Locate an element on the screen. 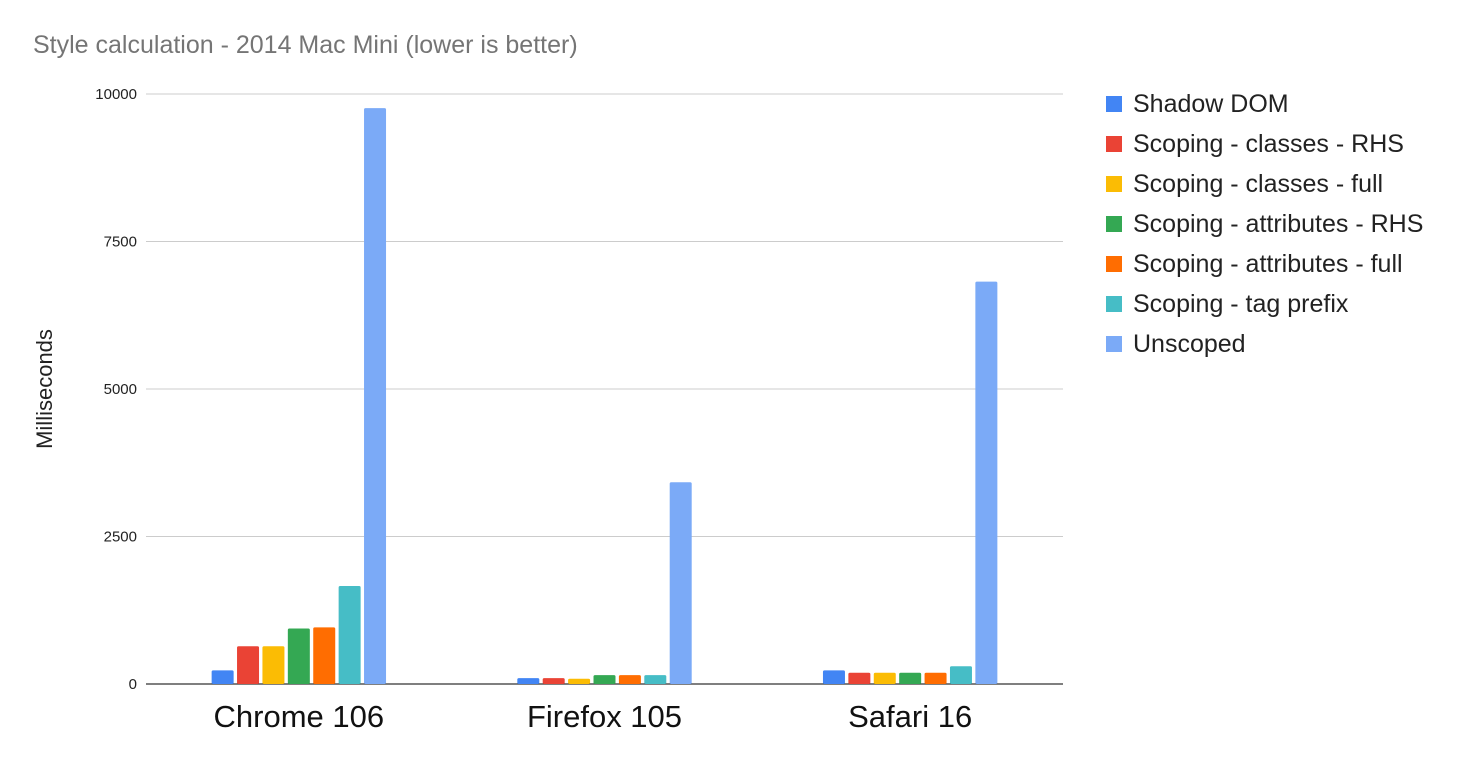 This screenshot has width=1478, height=768. y-tick-label: 7500 is located at coordinates (120, 242).